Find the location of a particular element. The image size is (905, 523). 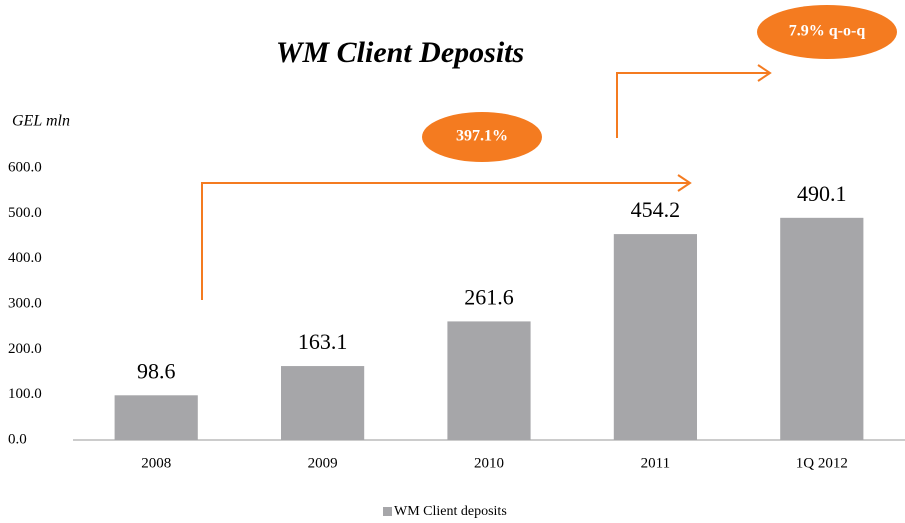

legend-swatch is located at coordinates (387, 511).